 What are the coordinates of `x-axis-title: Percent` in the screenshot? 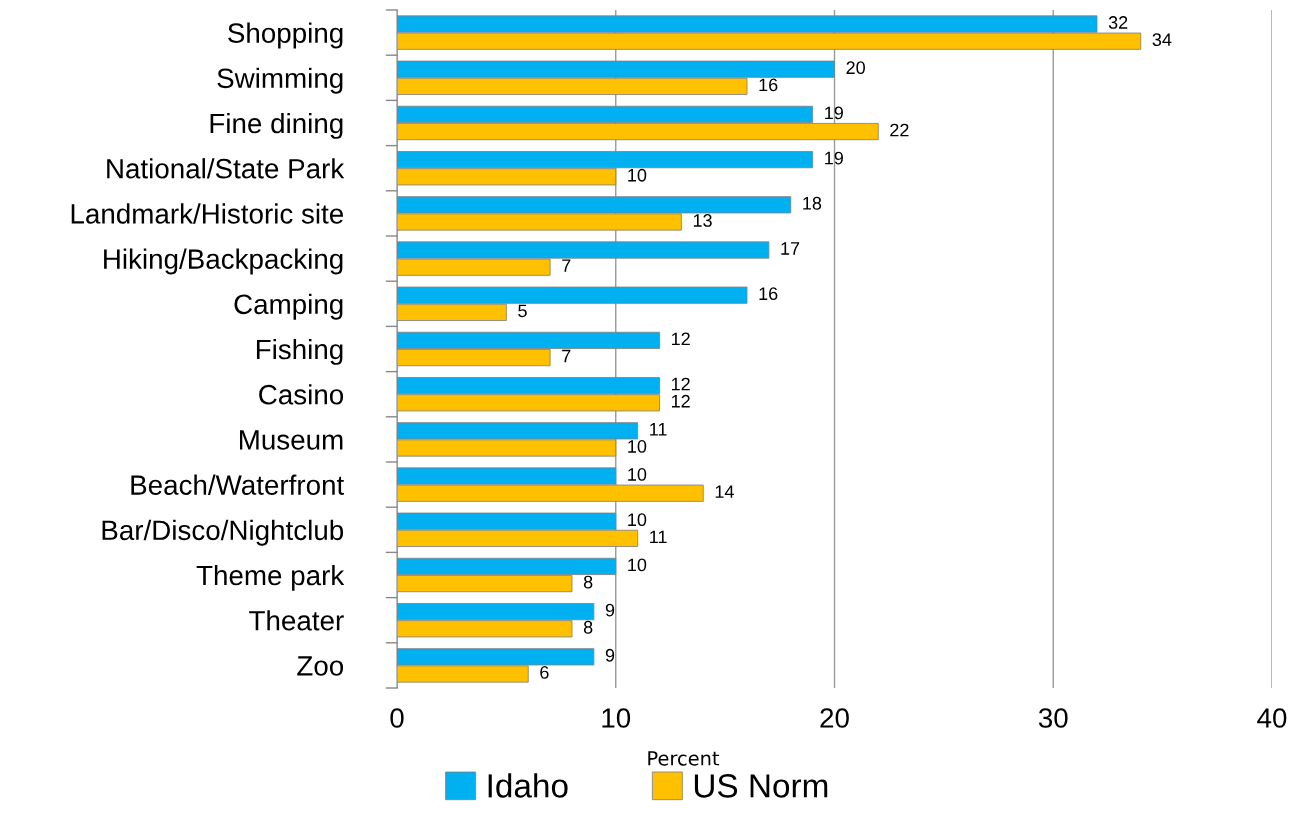 It's located at (684, 758).